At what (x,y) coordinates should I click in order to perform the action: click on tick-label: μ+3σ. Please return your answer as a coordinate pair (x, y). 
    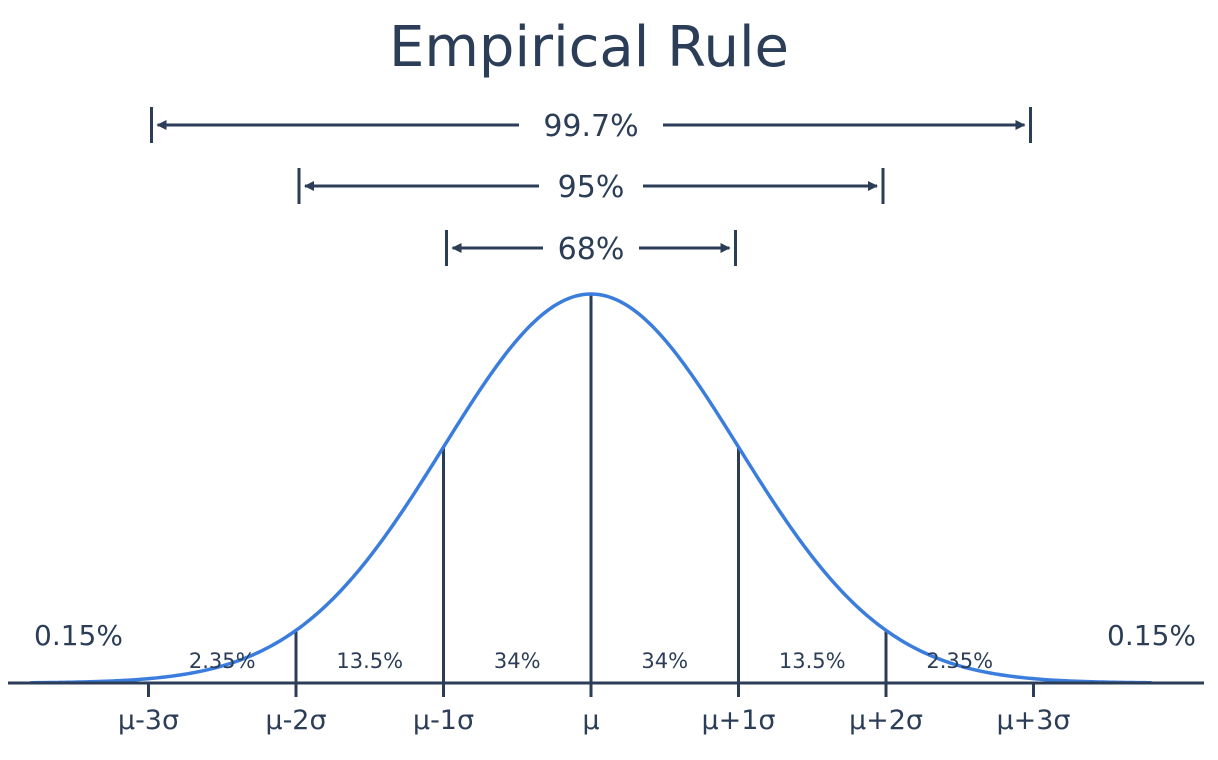
    Looking at the image, I should click on (1033, 720).